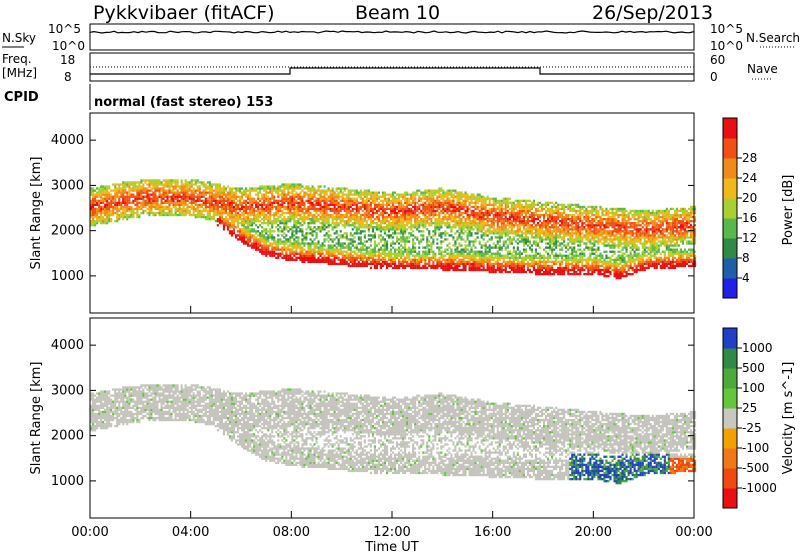 The height and width of the screenshot is (558, 800). I want to click on cpid-text: normal (fast stereo) 153, so click(183, 102).